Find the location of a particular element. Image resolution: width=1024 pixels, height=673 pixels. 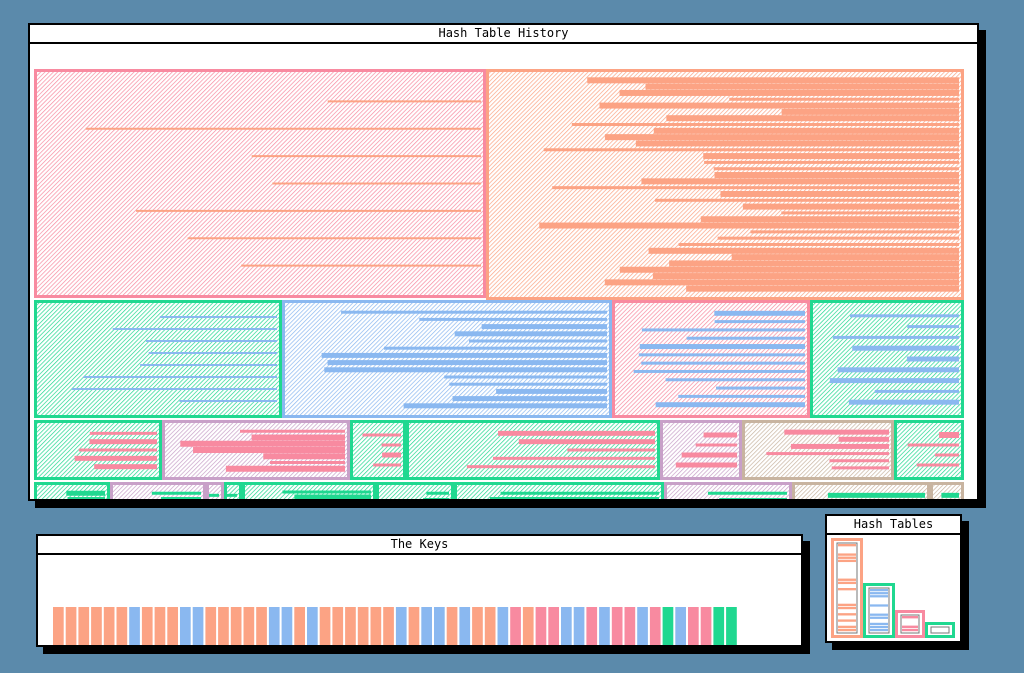

hash-tables-bars is located at coordinates (893, 588).